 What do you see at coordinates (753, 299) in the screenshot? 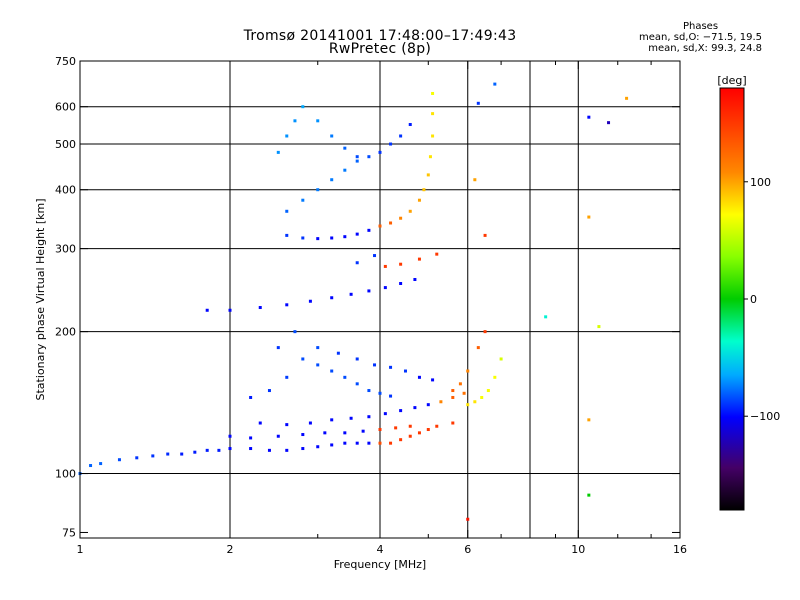
I see `colorbar-tick-label: 0` at bounding box center [753, 299].